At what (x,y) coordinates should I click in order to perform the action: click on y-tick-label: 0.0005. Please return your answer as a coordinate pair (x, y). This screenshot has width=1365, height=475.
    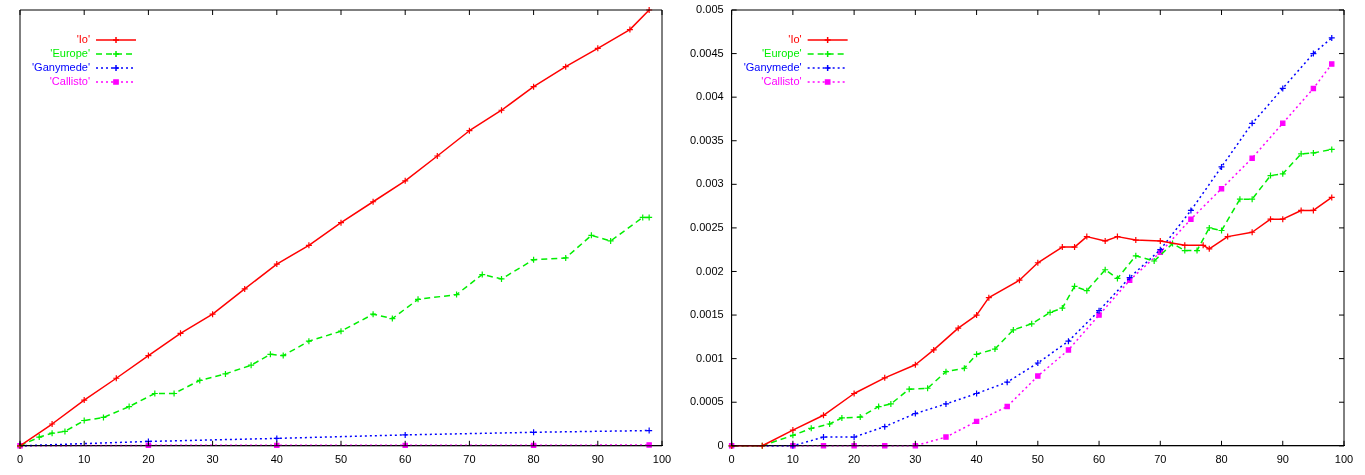
    Looking at the image, I should click on (706, 401).